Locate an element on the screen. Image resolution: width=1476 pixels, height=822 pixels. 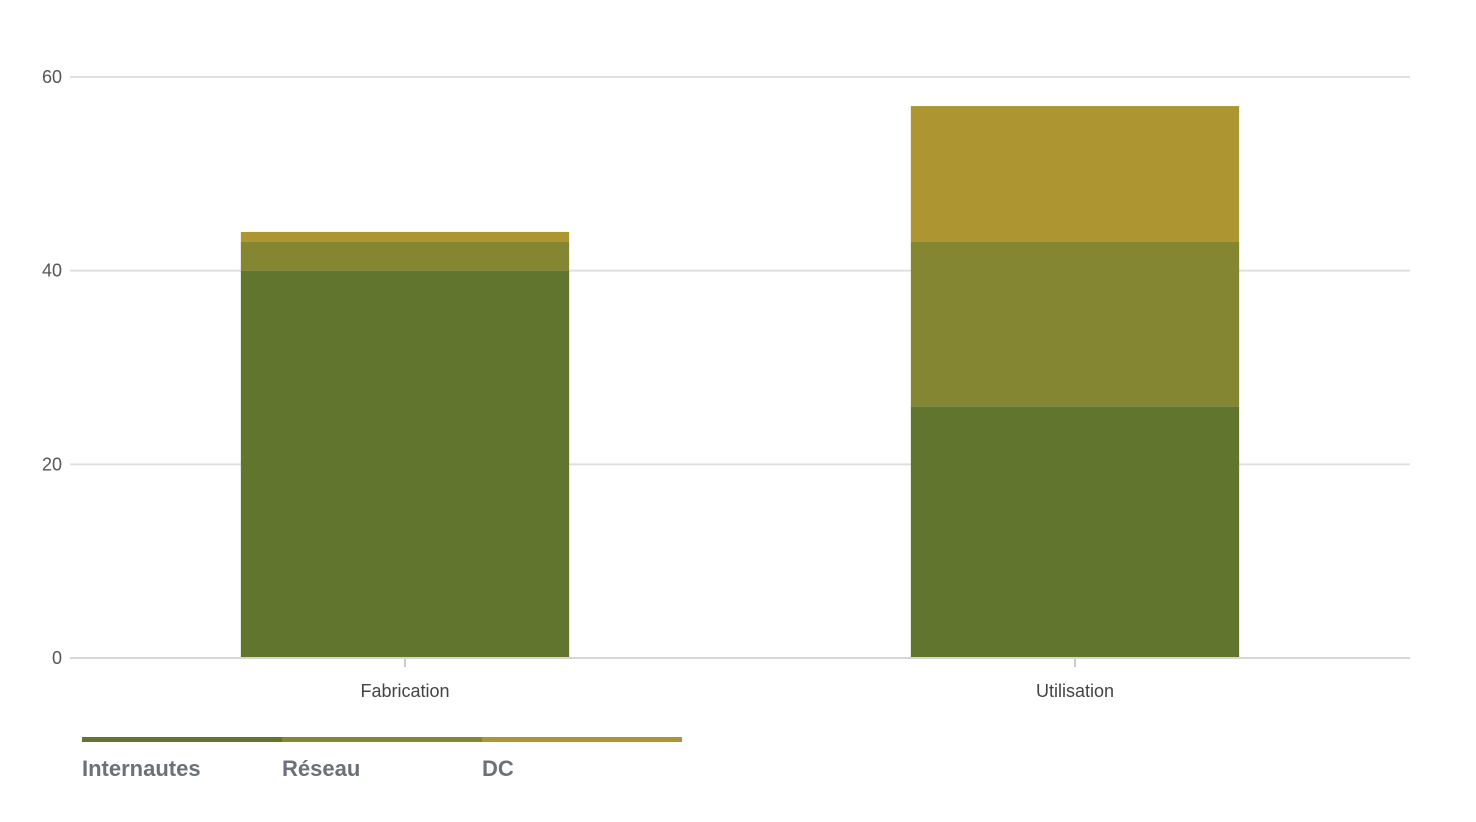
x-tick-label: Fabrication is located at coordinates (404, 691).